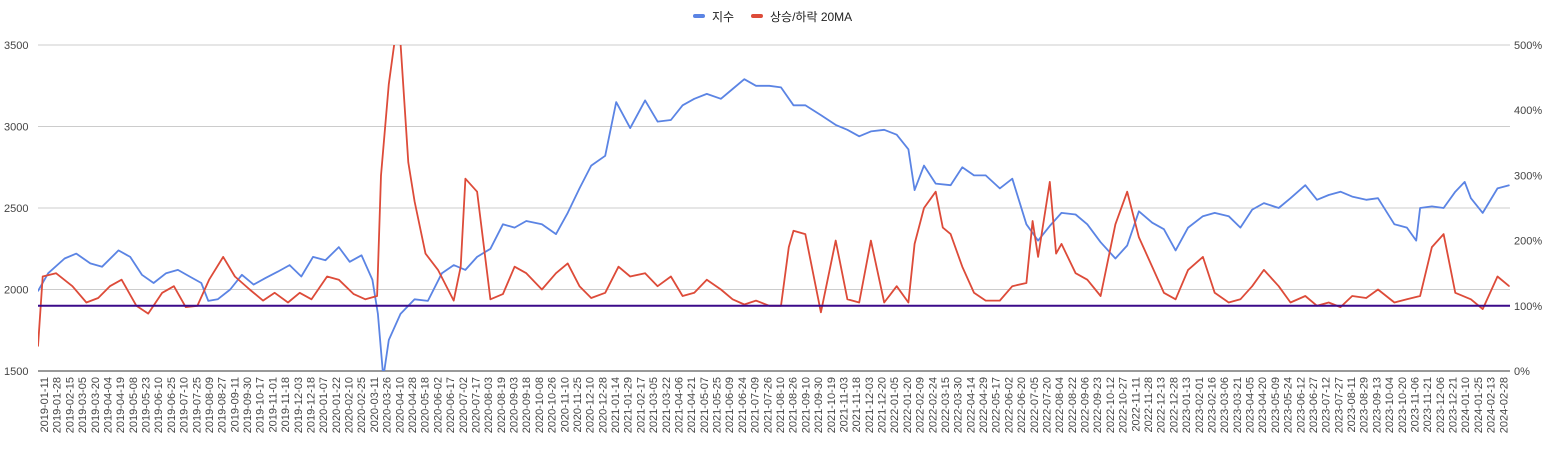 The width and height of the screenshot is (1555, 457). What do you see at coordinates (1454, 405) in the screenshot?
I see `x-tick-label: 2023-12-21` at bounding box center [1454, 405].